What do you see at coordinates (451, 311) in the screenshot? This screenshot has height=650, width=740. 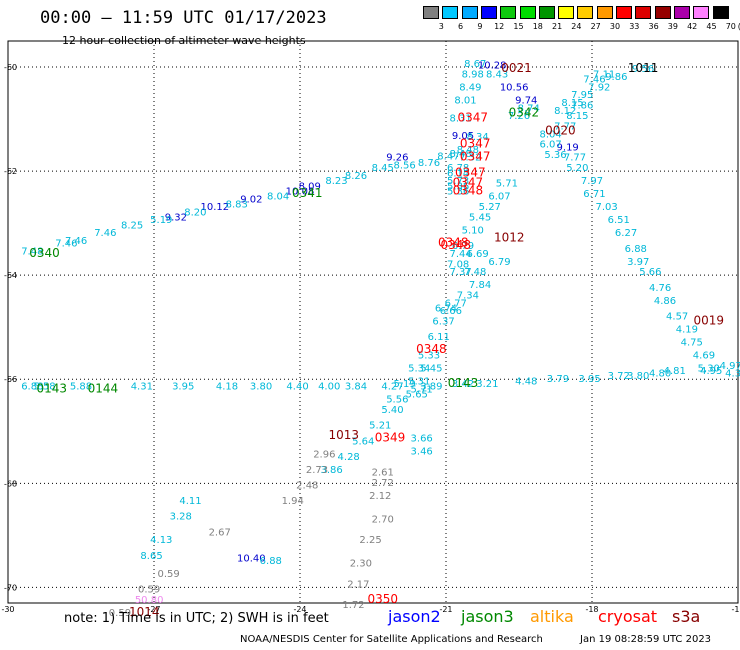 I see `wave-height-label: 6.66` at bounding box center [451, 311].